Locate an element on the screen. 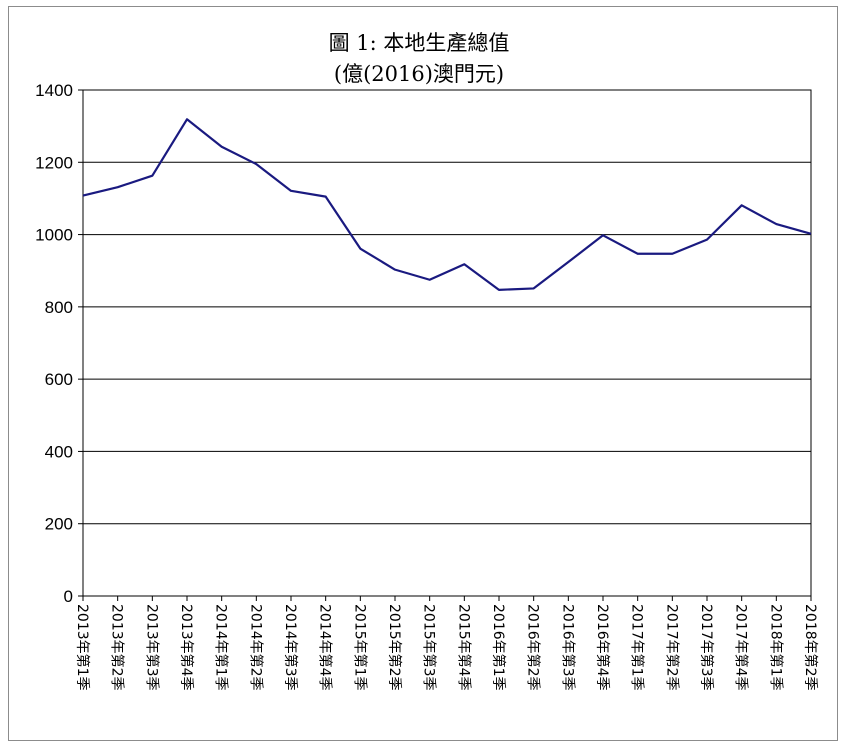 The image size is (846, 748). chart-subtitle: (億(2016)澳門元) is located at coordinates (419, 74).